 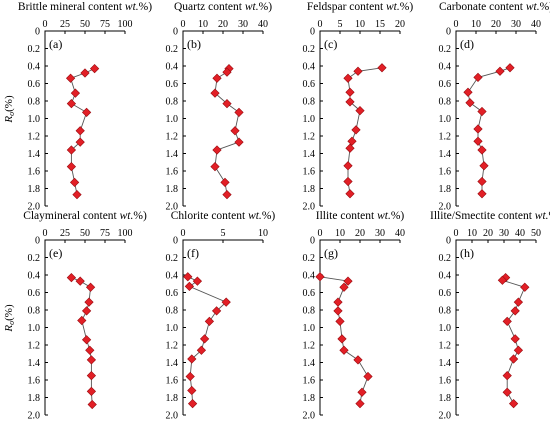 What do you see at coordinates (223, 7) in the screenshot?
I see `panel-title: Quartz content wt.%)` at bounding box center [223, 7].